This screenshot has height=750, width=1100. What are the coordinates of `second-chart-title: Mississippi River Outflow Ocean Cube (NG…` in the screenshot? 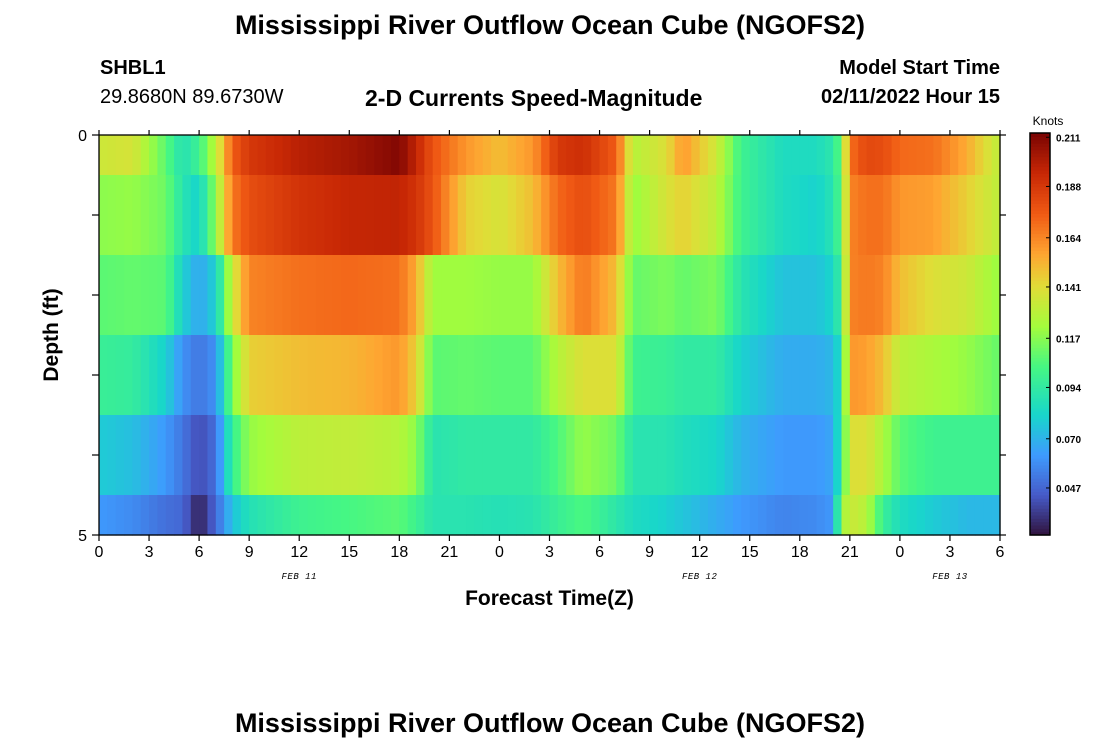 It's located at (550, 723).